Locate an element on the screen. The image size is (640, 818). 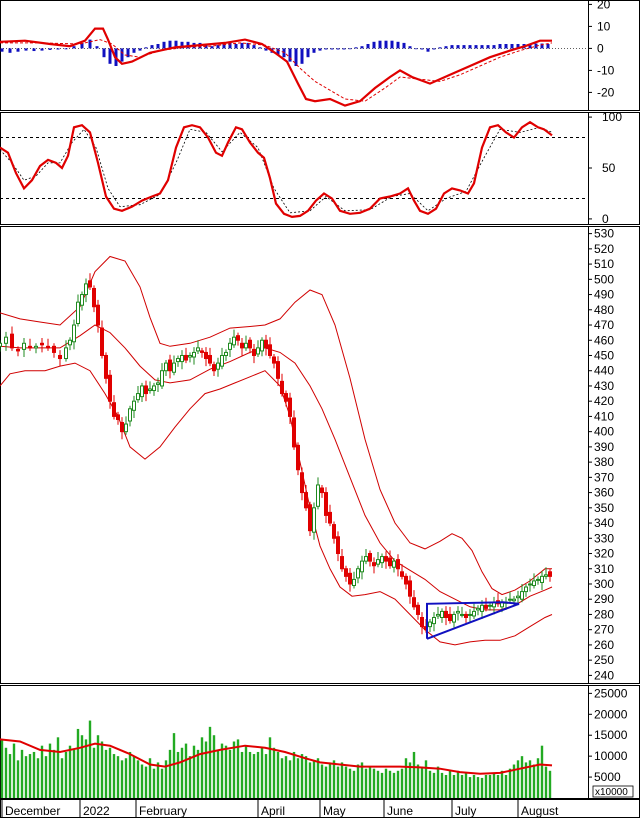
price-tick-label: 400 is located at coordinates (604, 432).